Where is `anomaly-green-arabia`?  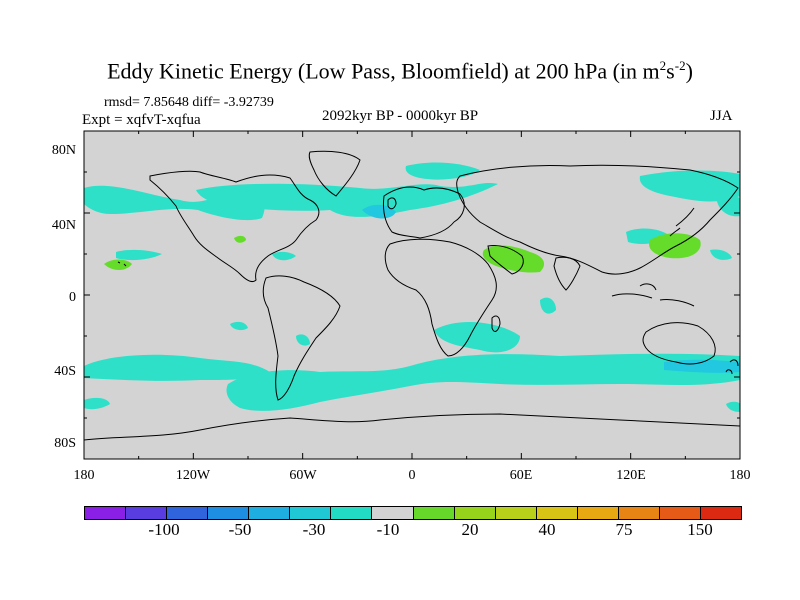 anomaly-green-arabia is located at coordinates (513, 259).